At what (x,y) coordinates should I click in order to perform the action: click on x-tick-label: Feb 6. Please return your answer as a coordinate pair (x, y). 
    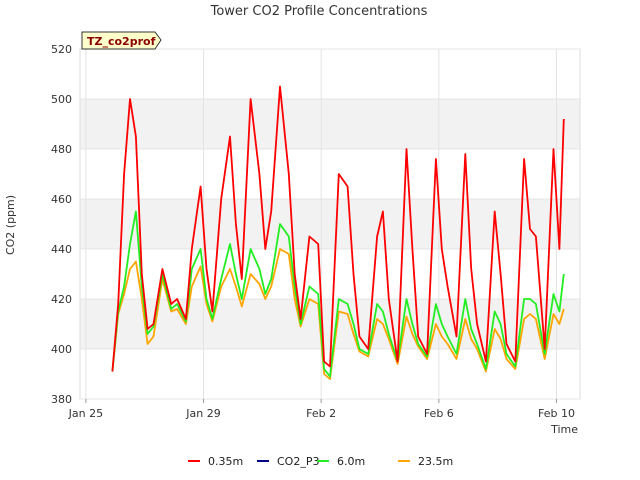
    Looking at the image, I should click on (439, 413).